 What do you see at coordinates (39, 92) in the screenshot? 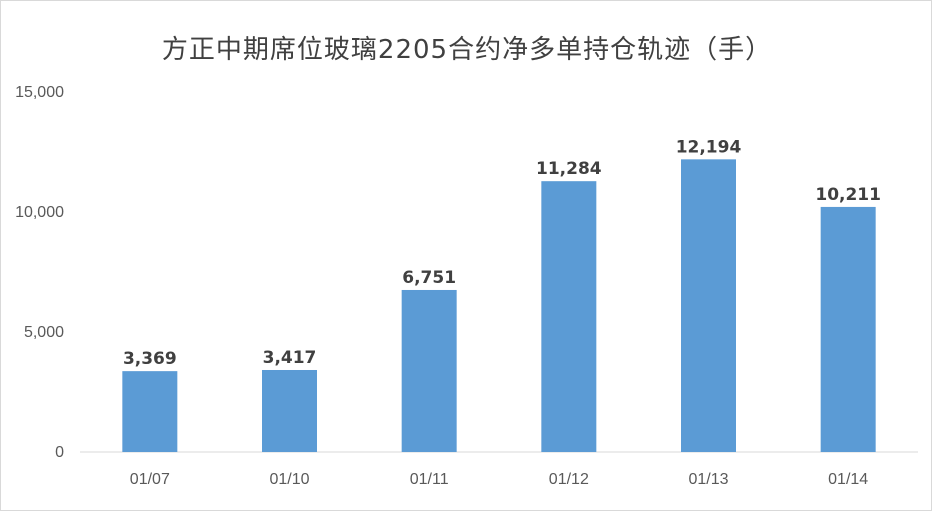
I see `y-tick-label: 15,000` at bounding box center [39, 92].